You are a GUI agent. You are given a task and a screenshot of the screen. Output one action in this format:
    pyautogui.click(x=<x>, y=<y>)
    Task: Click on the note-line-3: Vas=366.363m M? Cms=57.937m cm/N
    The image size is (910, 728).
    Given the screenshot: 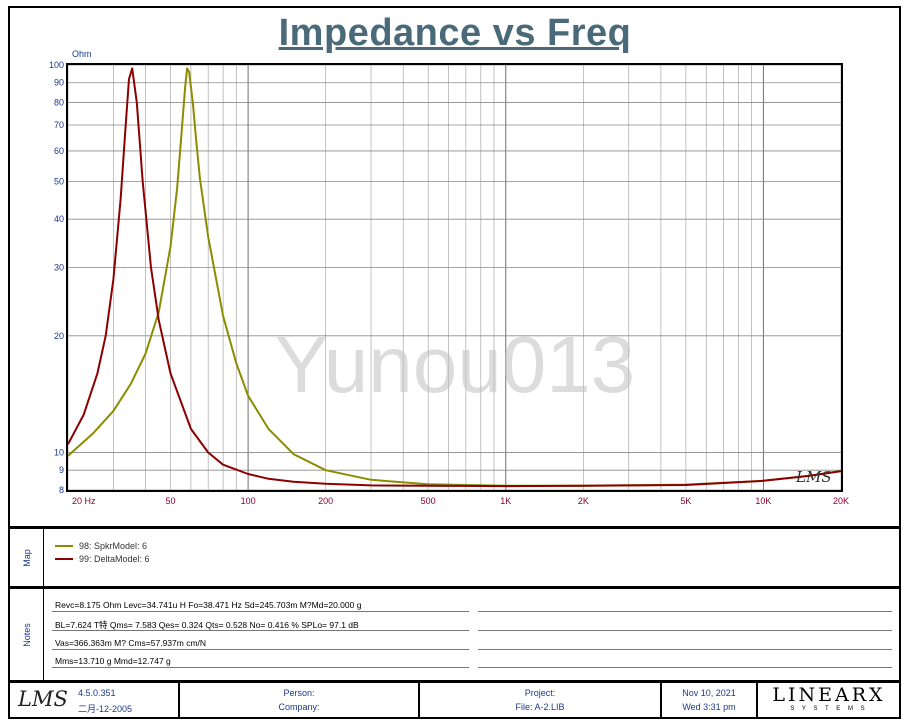 What is the action you would take?
    pyautogui.click(x=131, y=643)
    